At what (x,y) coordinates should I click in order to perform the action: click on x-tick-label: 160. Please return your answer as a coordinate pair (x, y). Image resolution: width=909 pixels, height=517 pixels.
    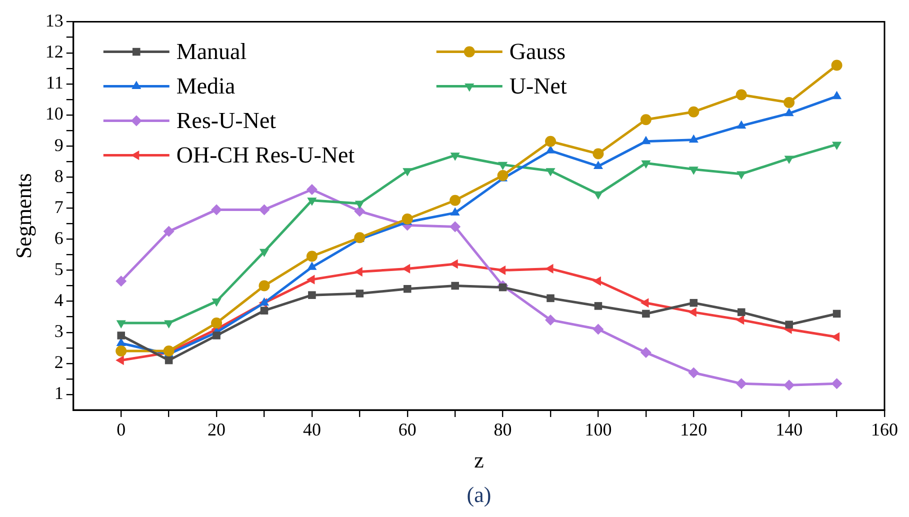
    Looking at the image, I should click on (884, 430).